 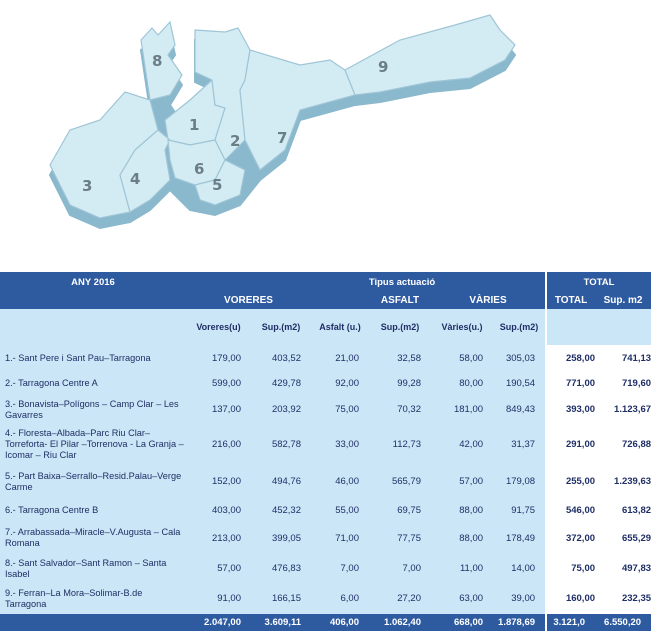 I want to click on value-cell: 213,00, so click(x=218, y=538).